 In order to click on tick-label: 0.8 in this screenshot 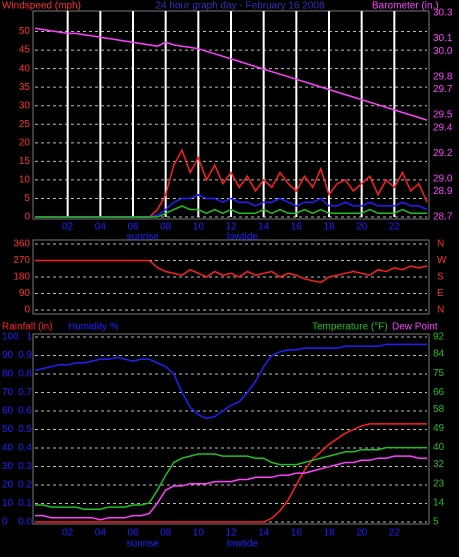, I will do `click(25, 374)`.